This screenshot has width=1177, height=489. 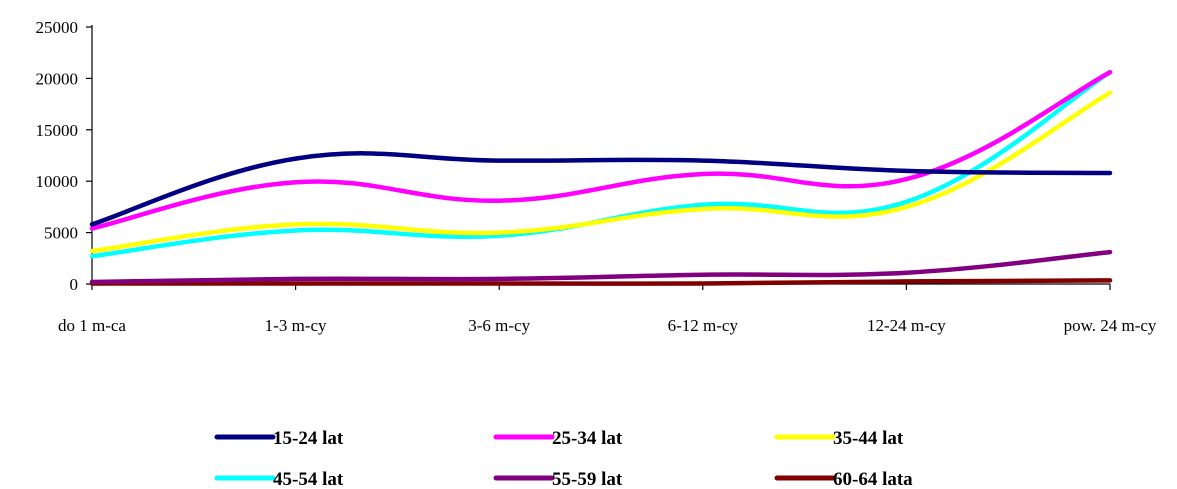 What do you see at coordinates (74, 284) in the screenshot?
I see `y-tick-label: 0` at bounding box center [74, 284].